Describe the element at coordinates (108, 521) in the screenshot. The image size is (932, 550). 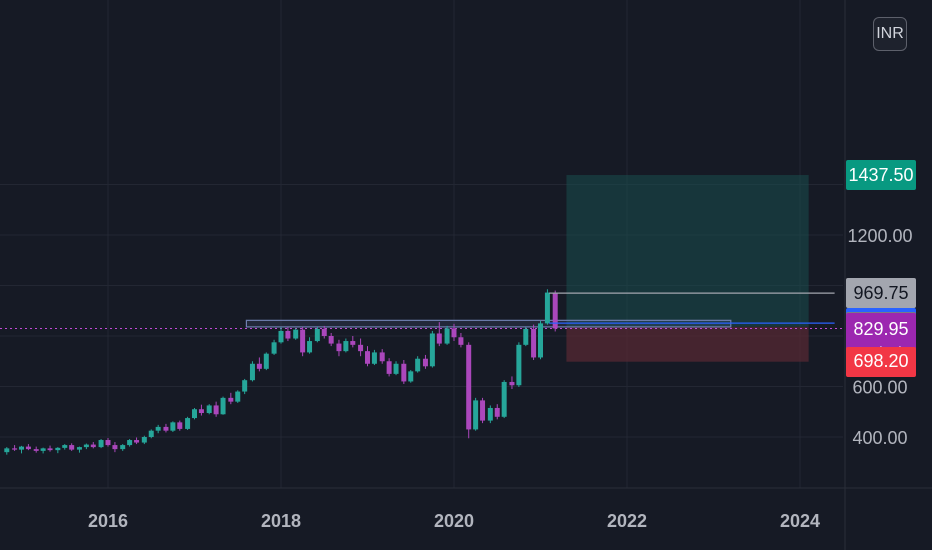
I see `x-tick-label: 2016` at that location.